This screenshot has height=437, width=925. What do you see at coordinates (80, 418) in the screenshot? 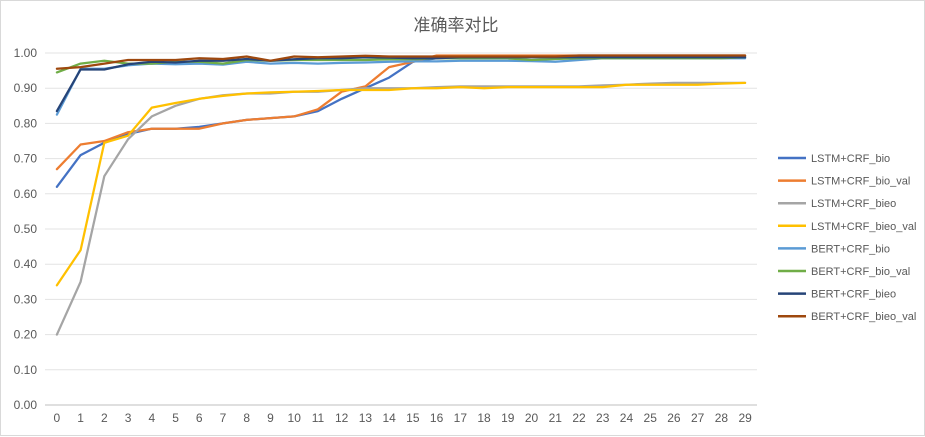
I see `x-tick-label: 1` at bounding box center [80, 418].